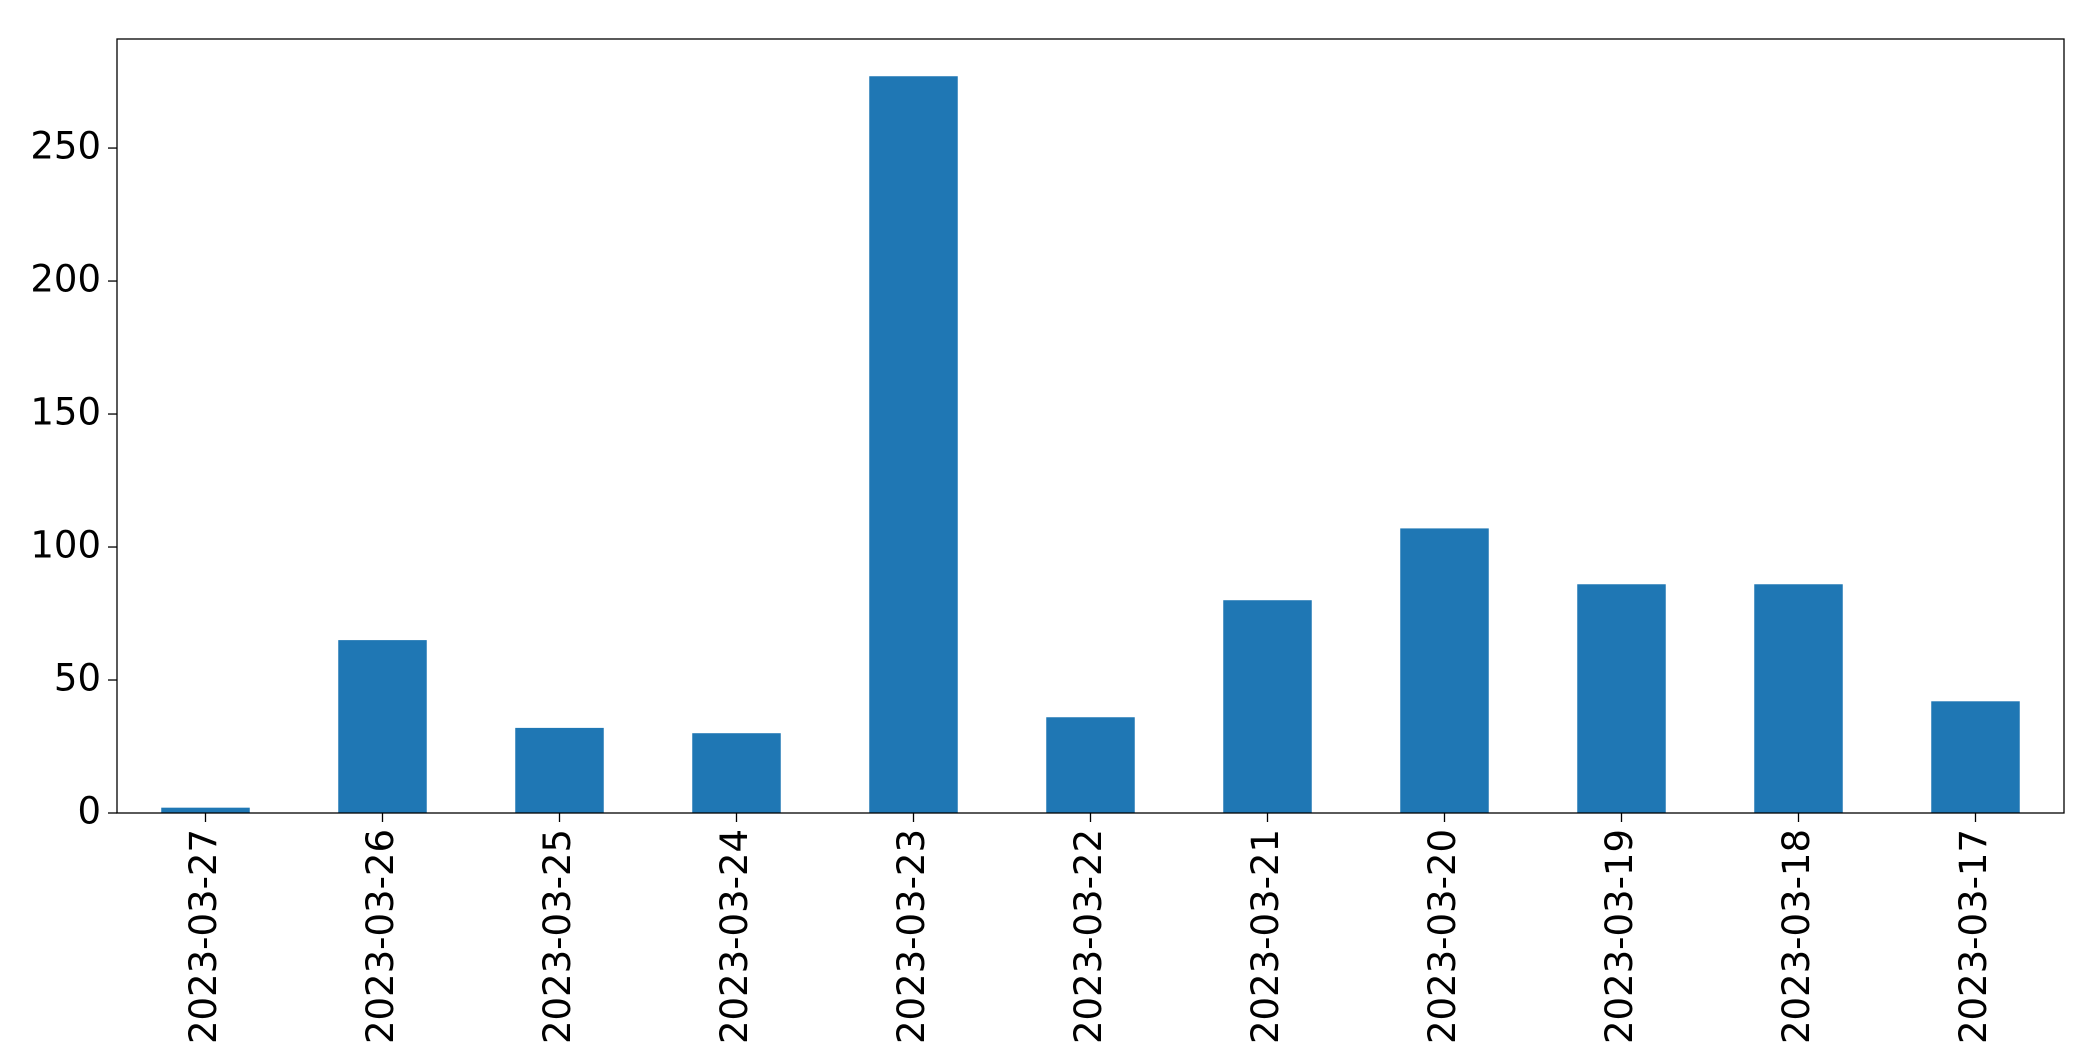  What do you see at coordinates (203, 936) in the screenshot?
I see `x-tick-label: 2023-03-27` at bounding box center [203, 936].